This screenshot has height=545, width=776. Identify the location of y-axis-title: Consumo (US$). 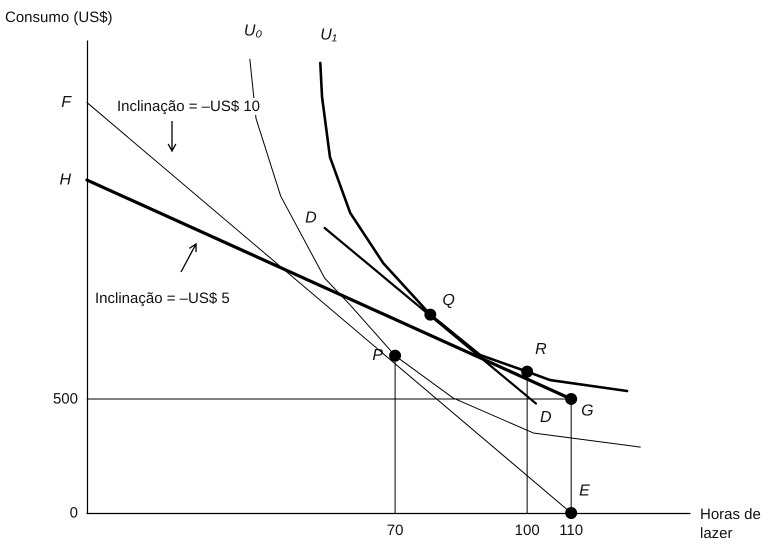
(59, 17).